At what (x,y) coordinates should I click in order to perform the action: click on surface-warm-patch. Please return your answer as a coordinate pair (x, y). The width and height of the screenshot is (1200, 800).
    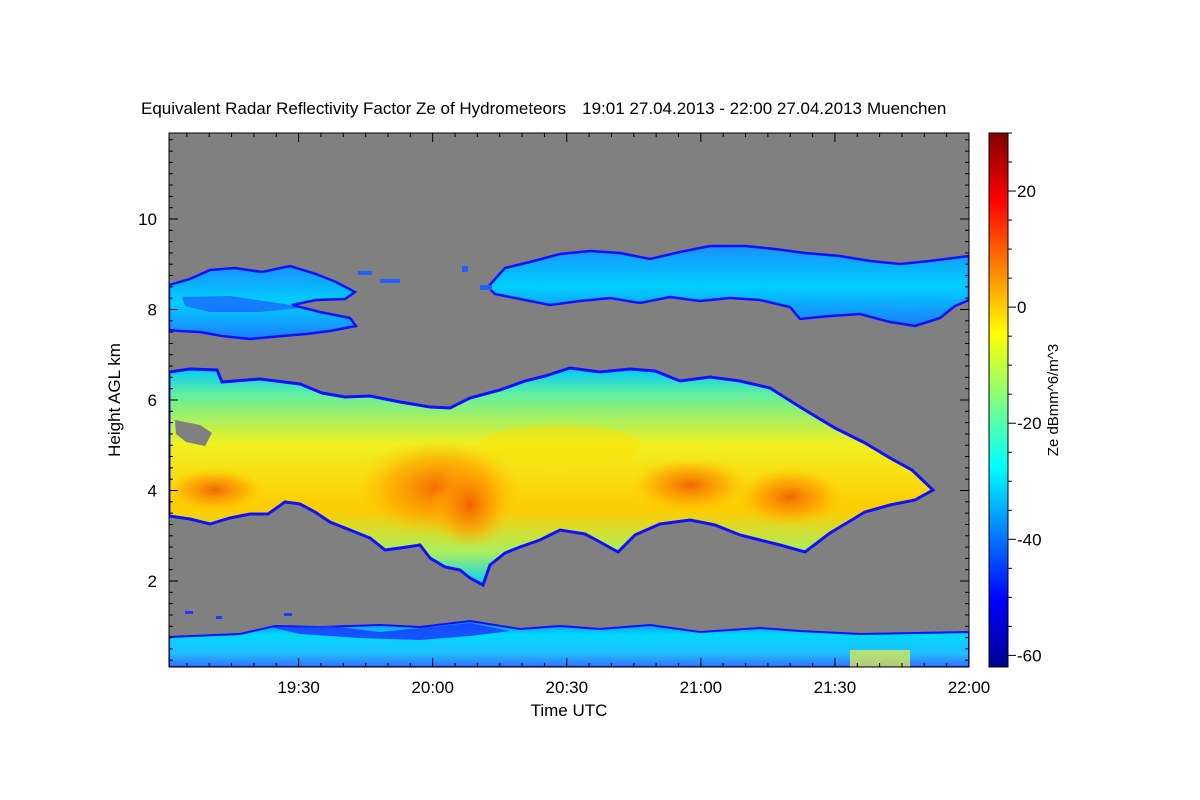
    Looking at the image, I should click on (880, 658).